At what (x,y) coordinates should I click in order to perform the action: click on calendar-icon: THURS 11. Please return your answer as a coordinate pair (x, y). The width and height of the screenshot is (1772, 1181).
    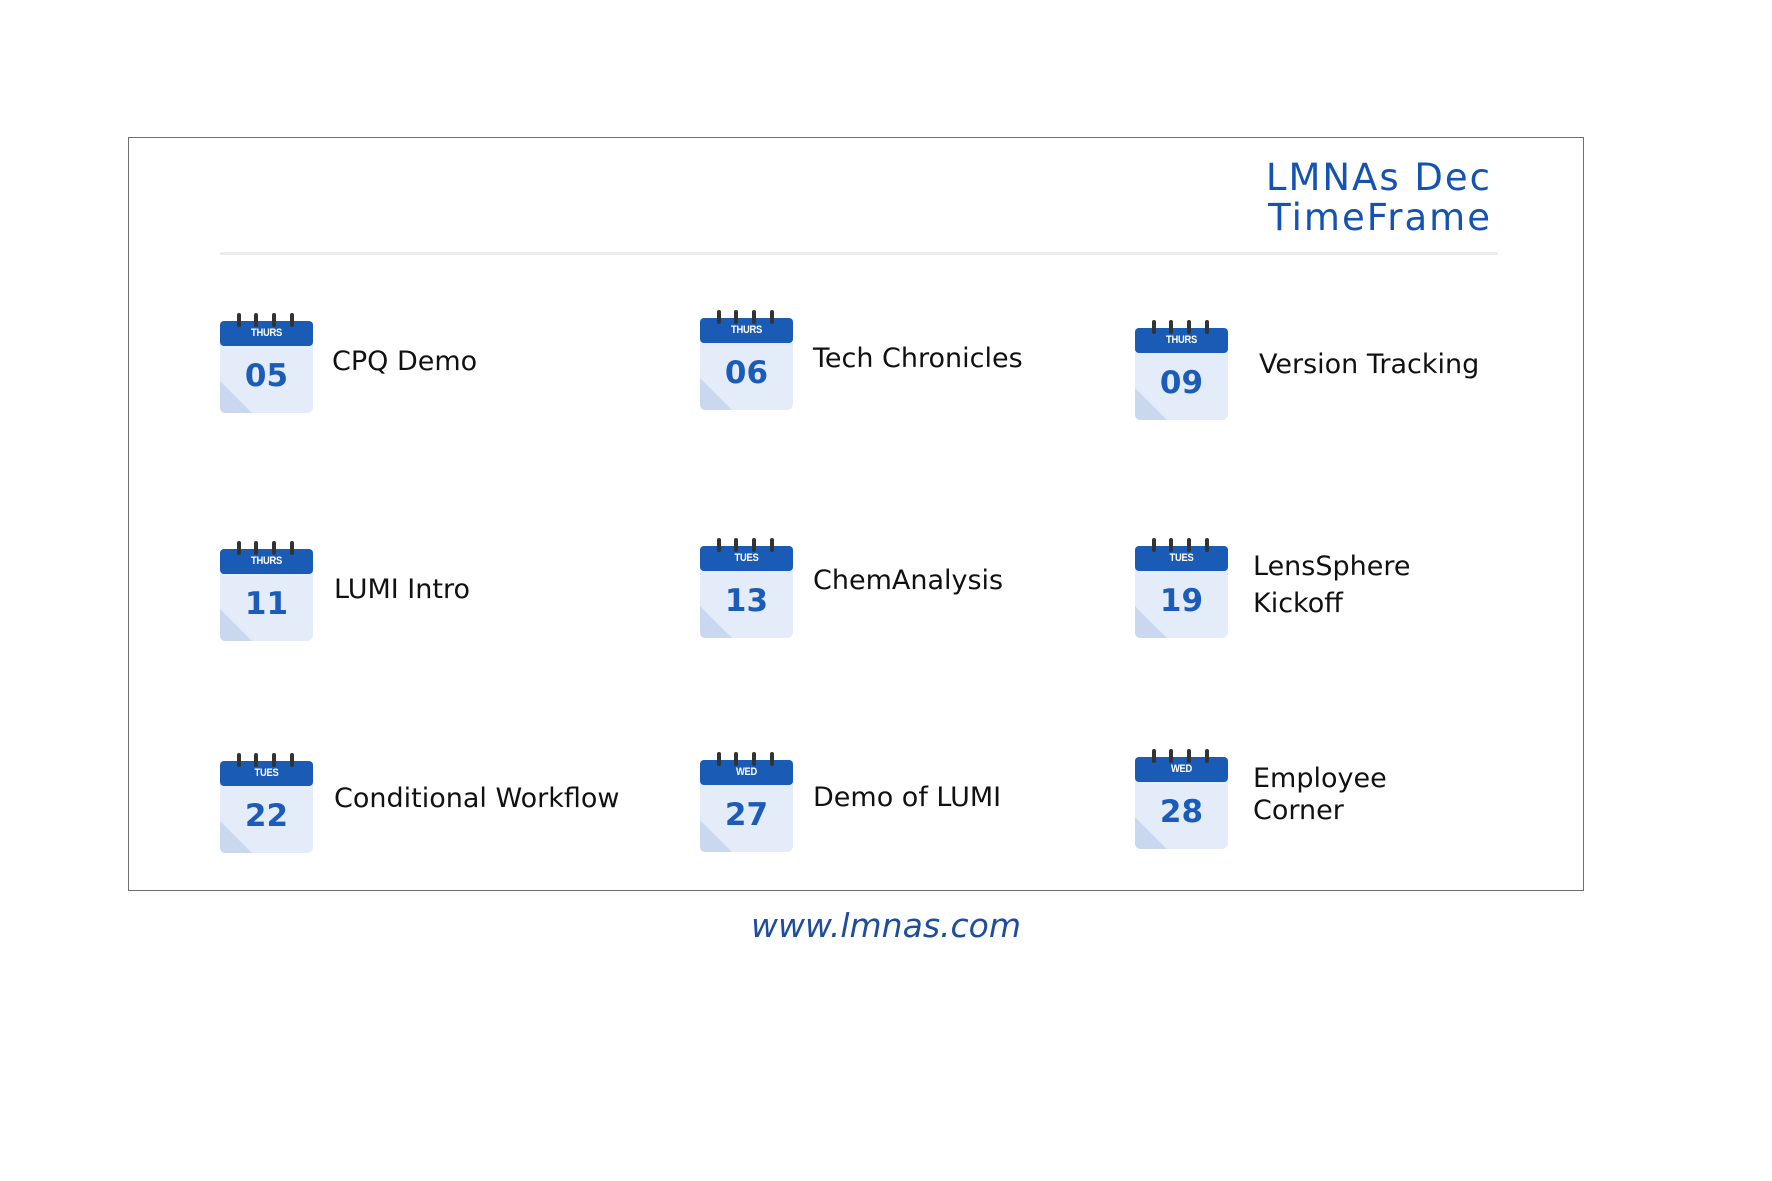
    Looking at the image, I should click on (266, 591).